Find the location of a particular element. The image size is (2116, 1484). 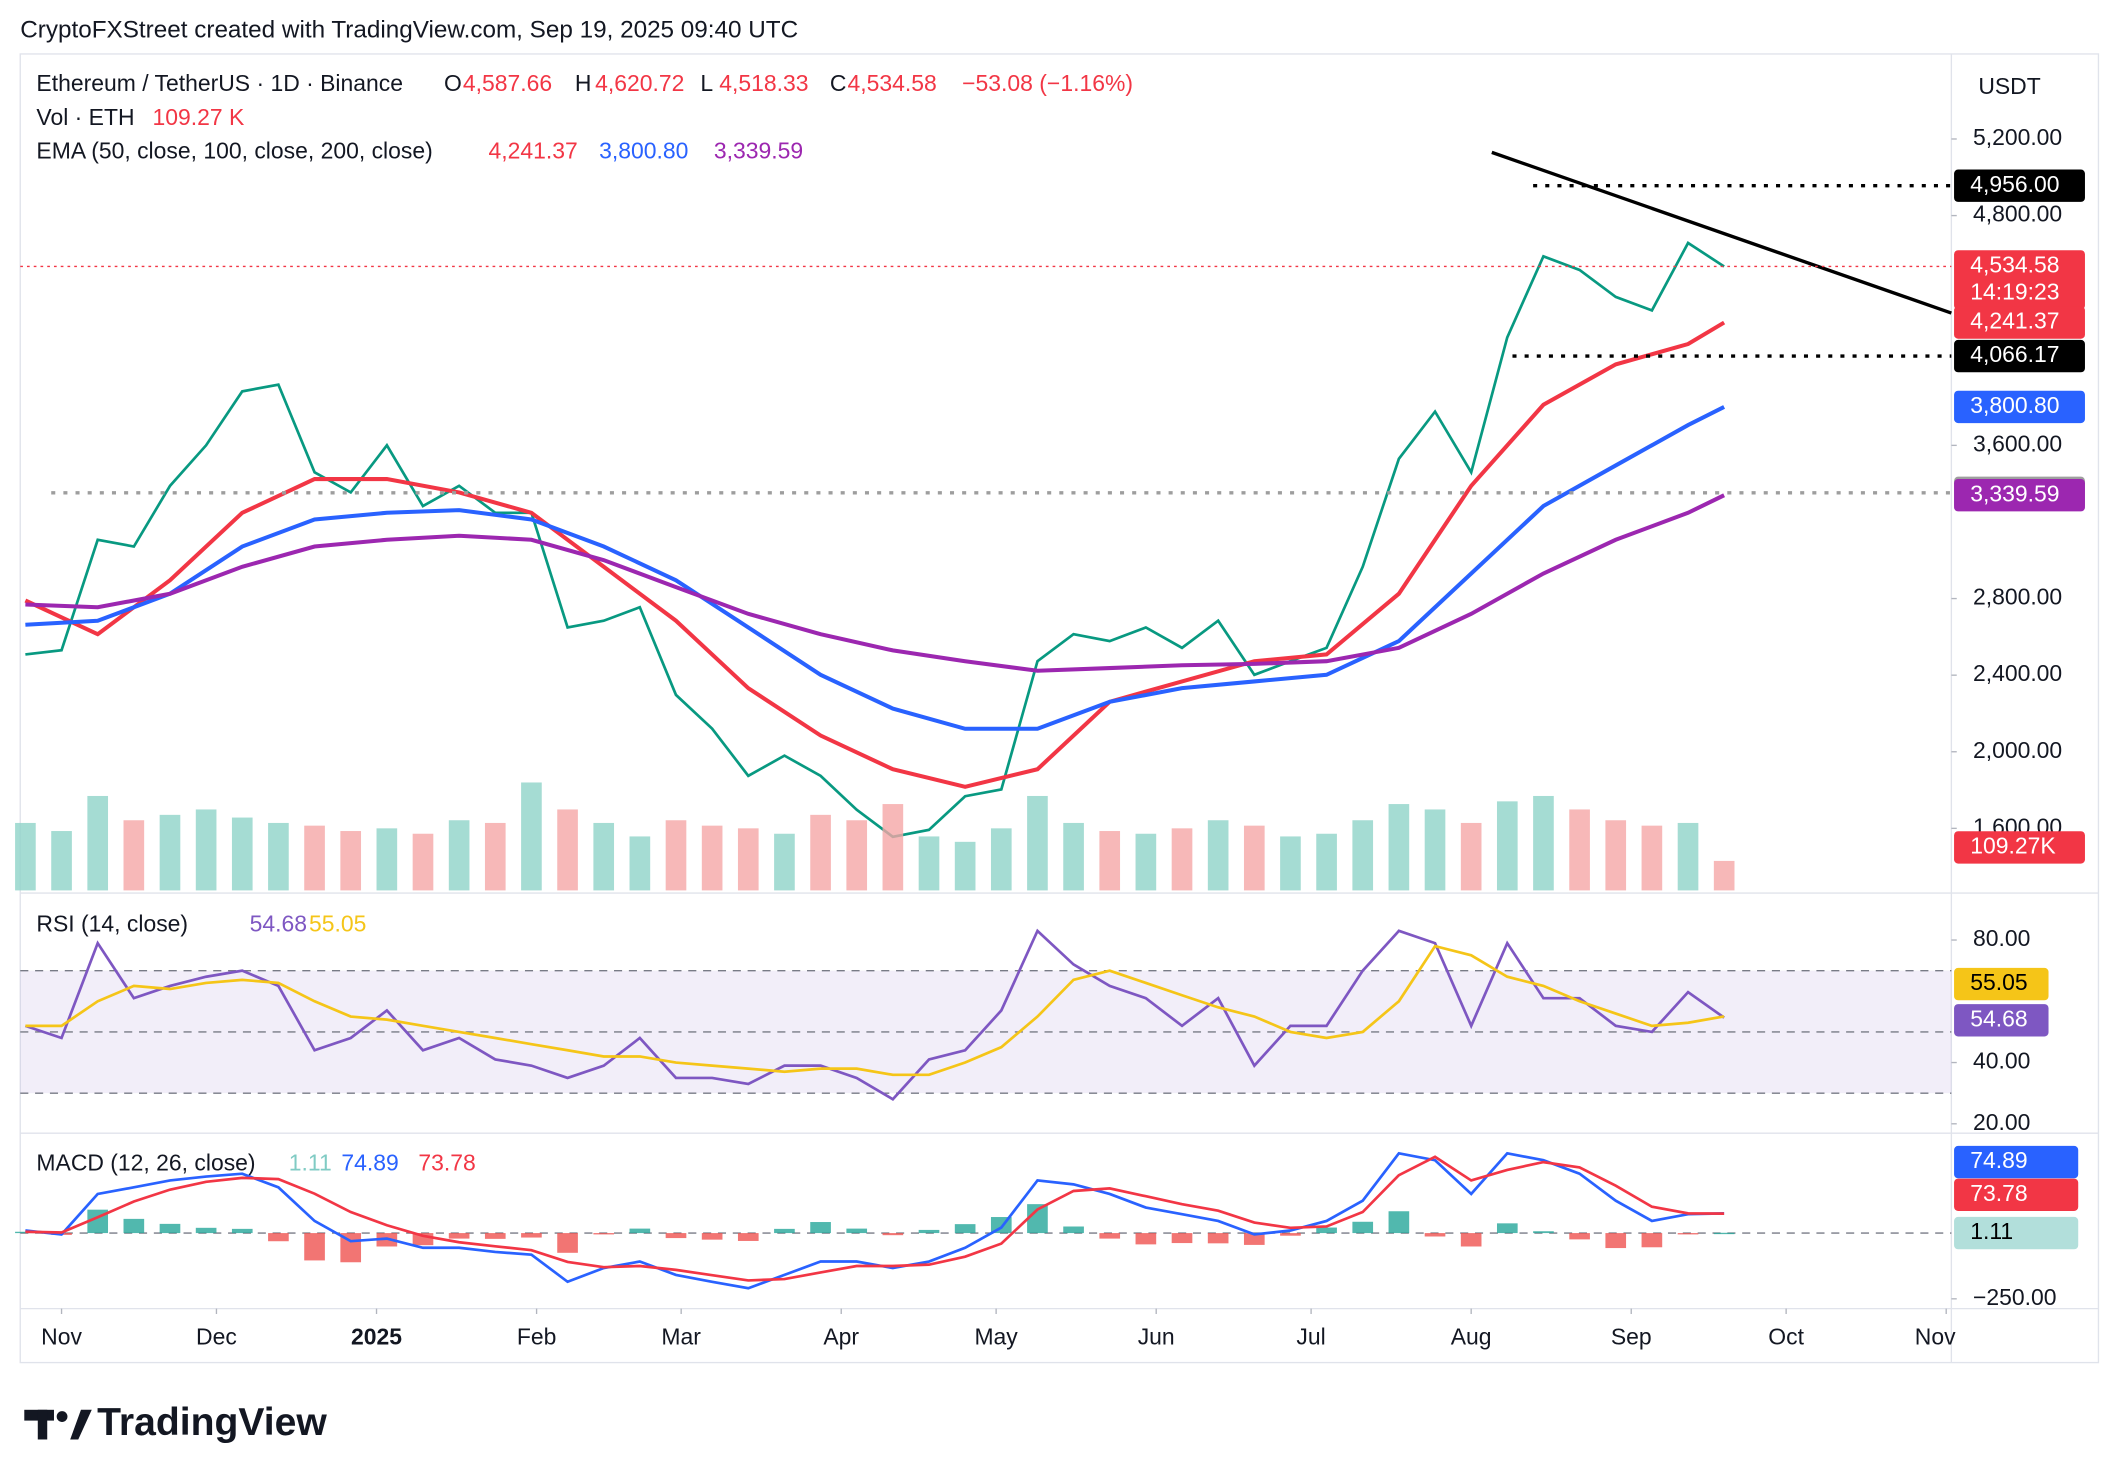

x-tick-label: Jun is located at coordinates (1156, 1336).